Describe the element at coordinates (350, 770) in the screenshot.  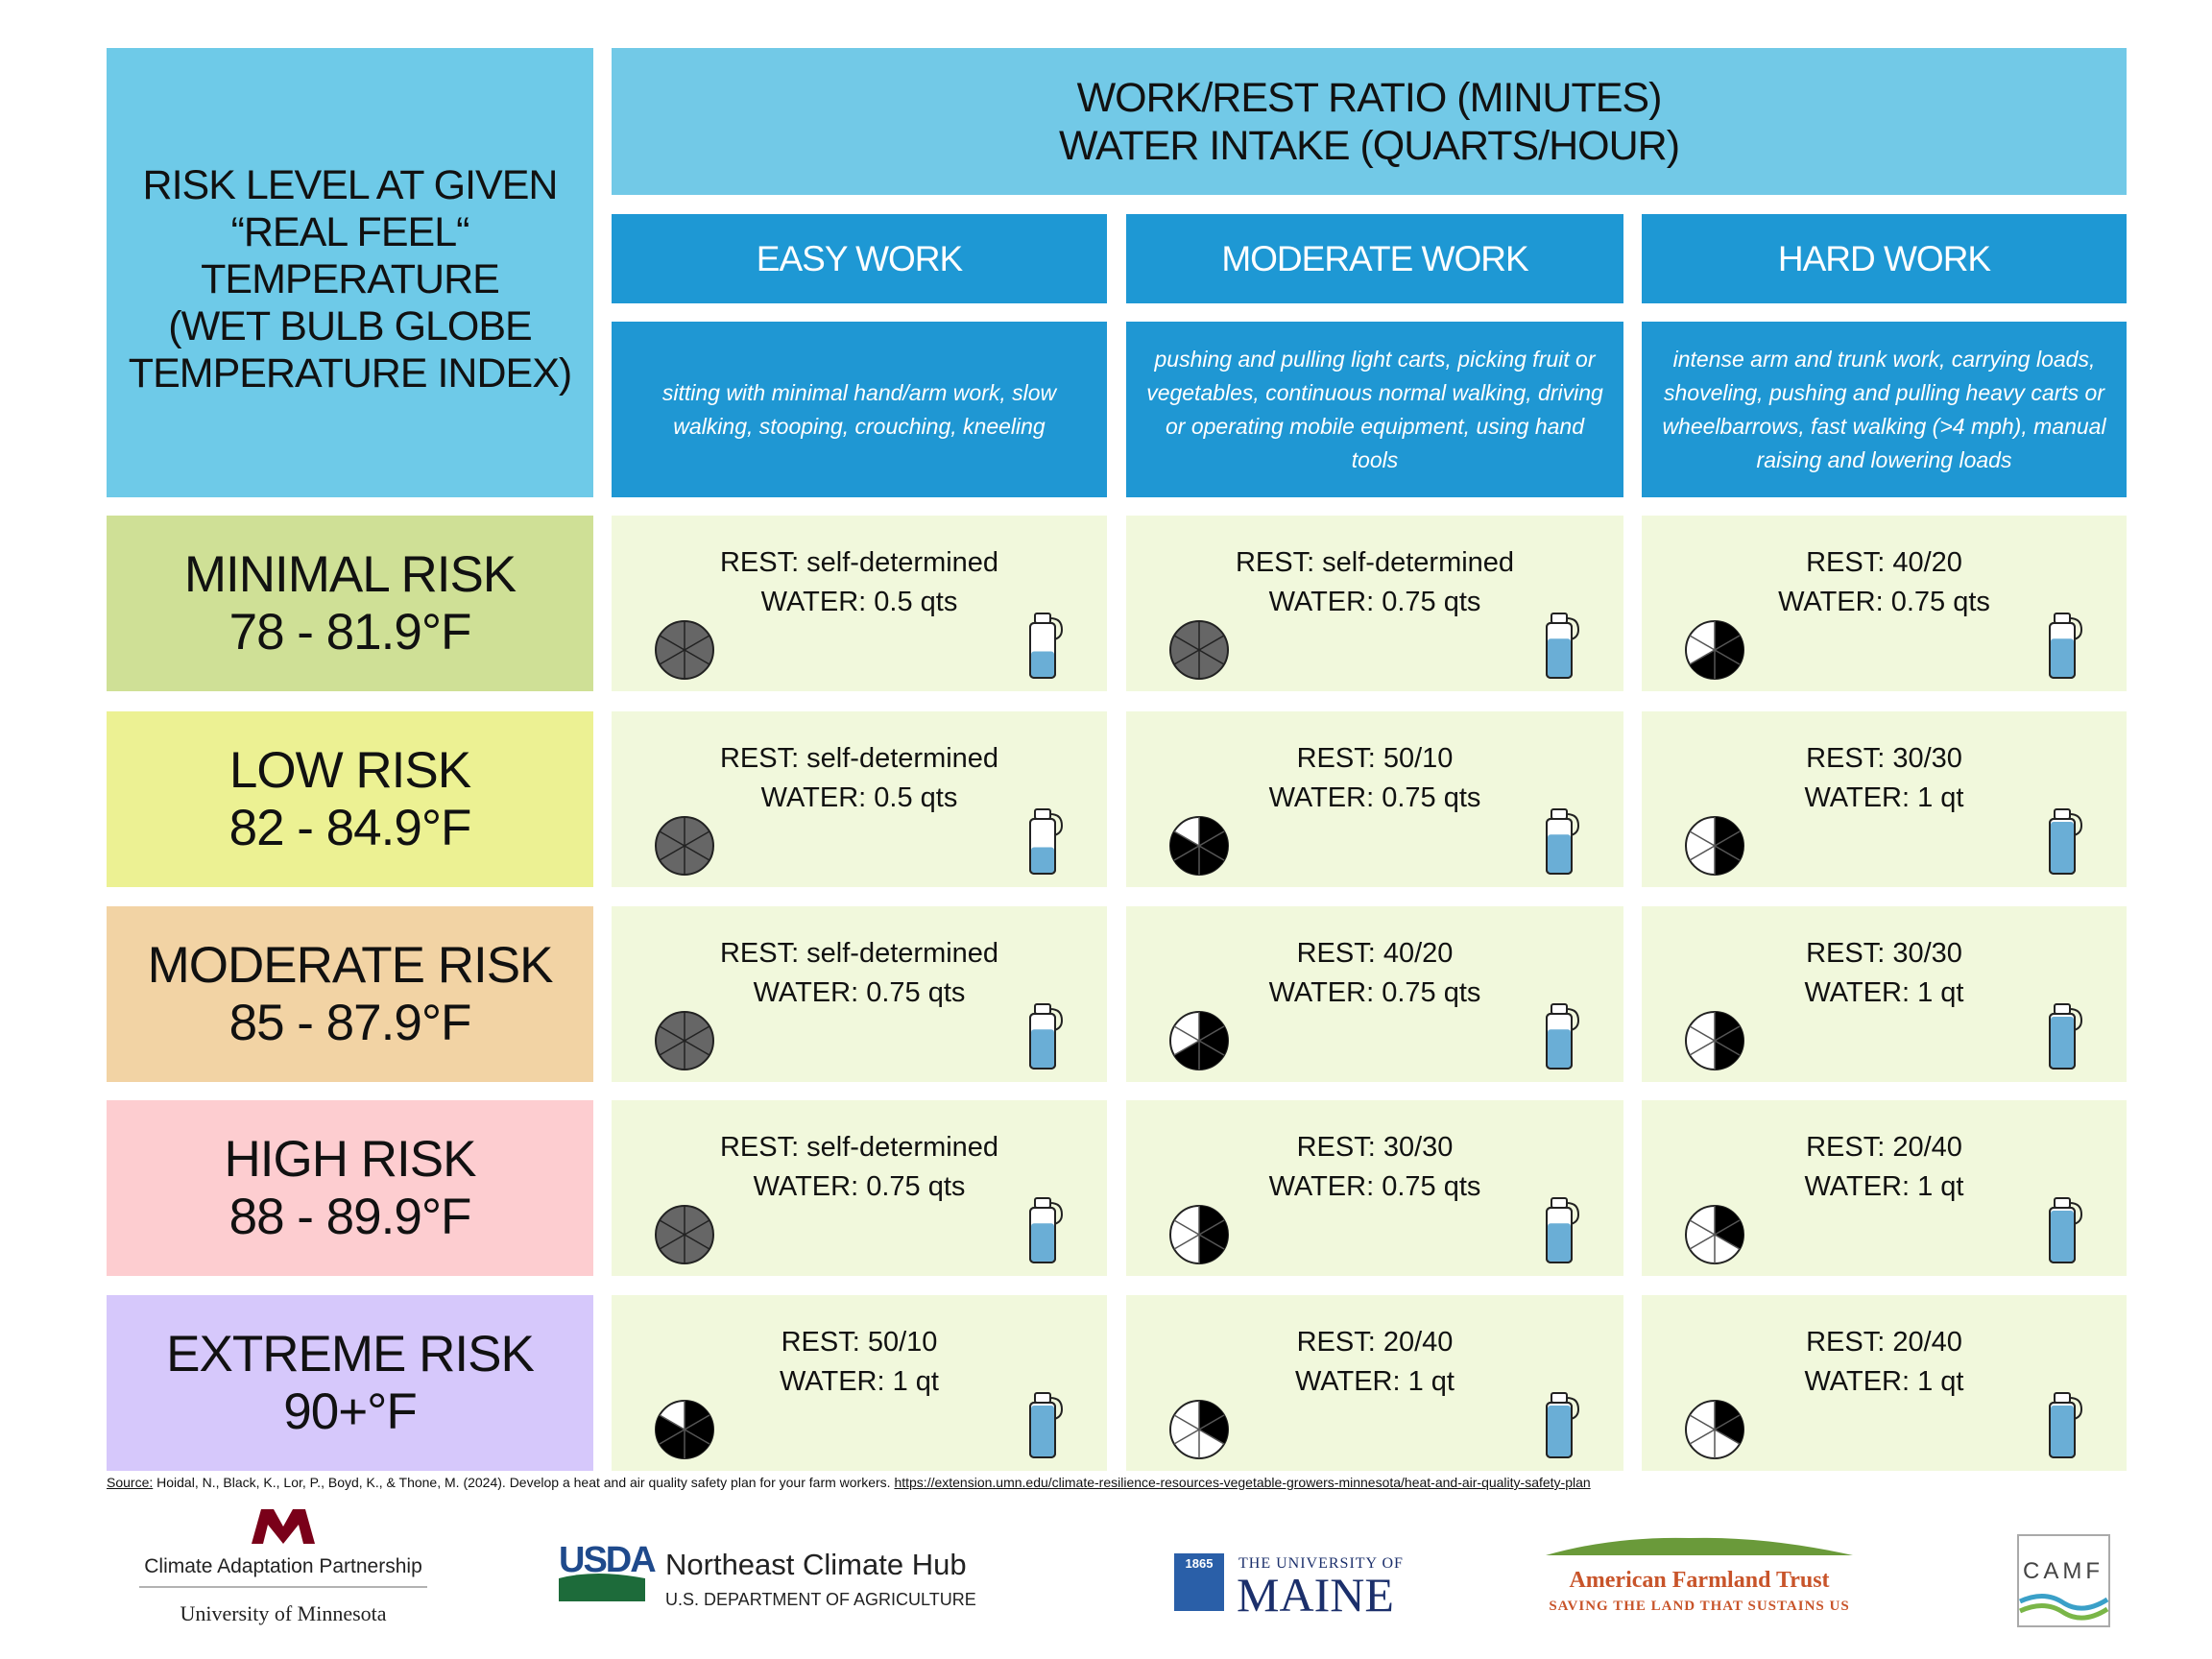
I see `risk-level: LOW RISK` at that location.